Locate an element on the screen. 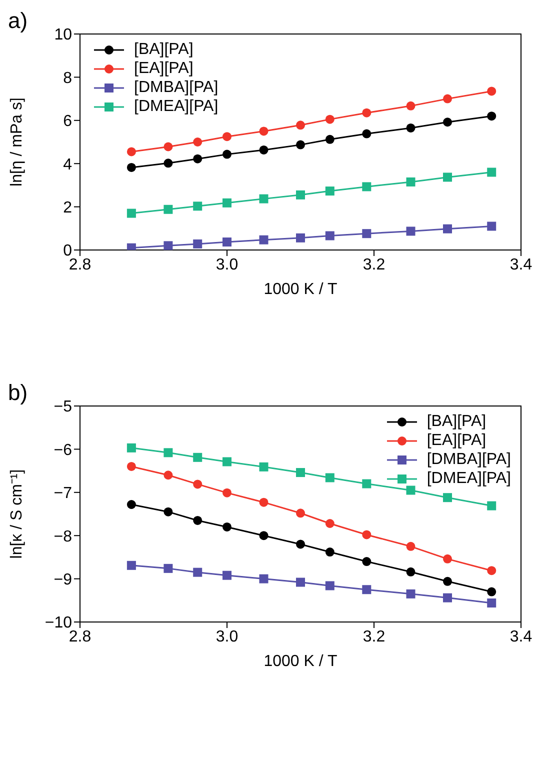  y-axis-title: ln[η / mPa s] is located at coordinates (17, 142).